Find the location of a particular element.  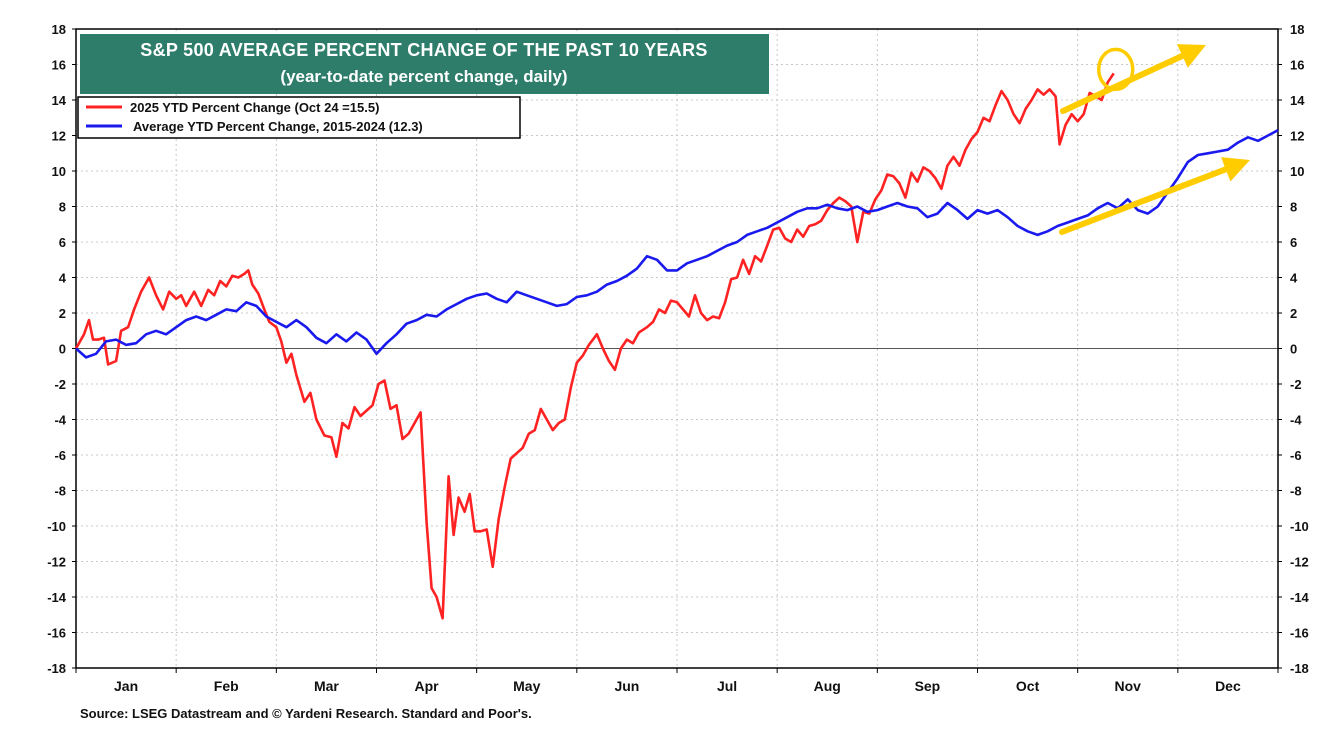

chart-subtitle: (year-to-date percent change, daily) is located at coordinates (423, 76).